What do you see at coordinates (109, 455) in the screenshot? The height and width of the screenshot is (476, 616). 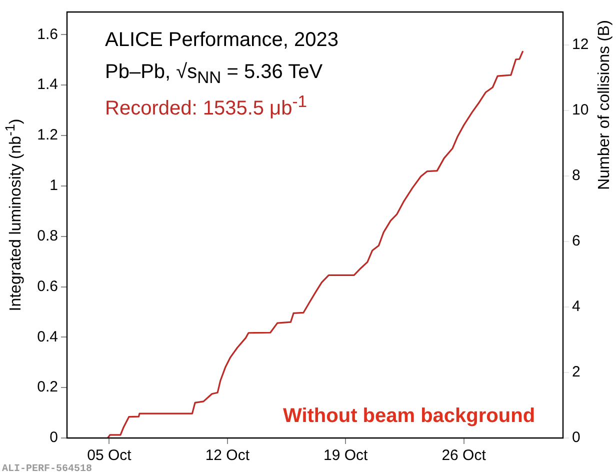 I see `x-tick-label: 05 Oct` at bounding box center [109, 455].